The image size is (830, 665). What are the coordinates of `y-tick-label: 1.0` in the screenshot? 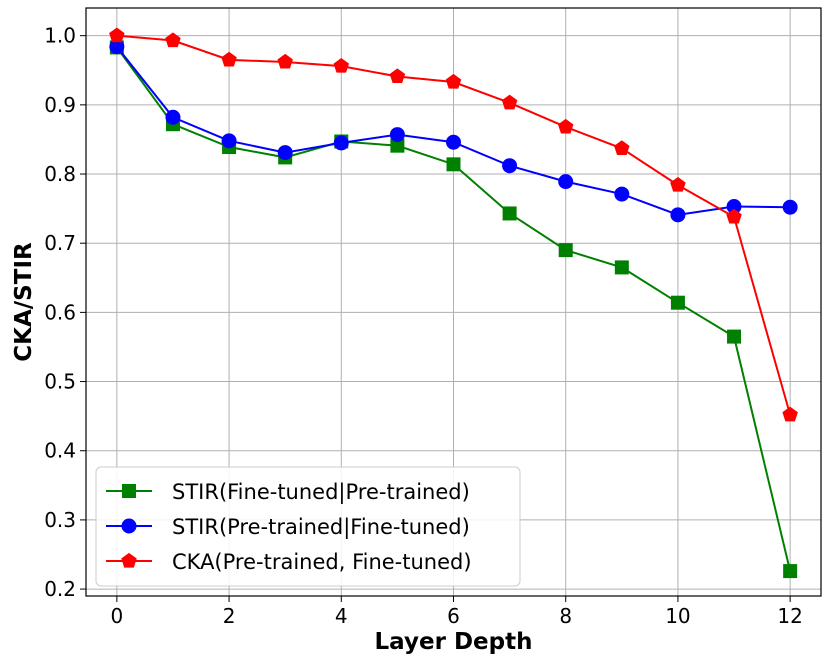 It's located at (60, 36).